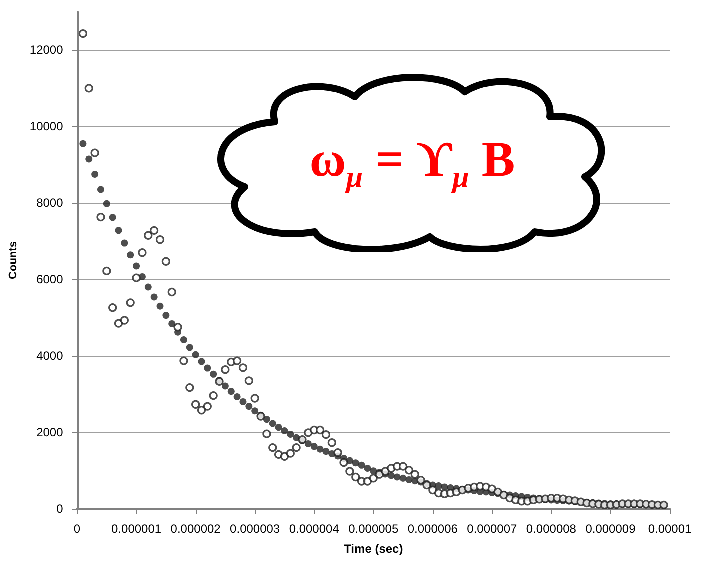 This screenshot has width=706, height=566. What do you see at coordinates (551, 529) in the screenshot?
I see `x-tick-label: 0.000008` at bounding box center [551, 529].